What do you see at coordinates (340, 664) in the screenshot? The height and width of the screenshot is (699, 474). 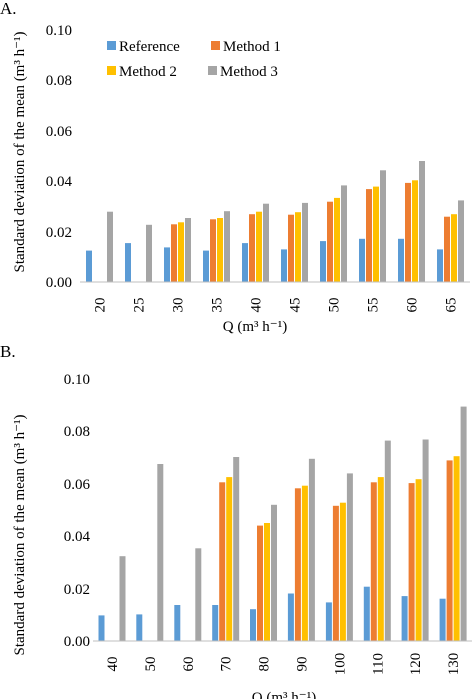 I see `x-tick-label: 100` at bounding box center [340, 664].